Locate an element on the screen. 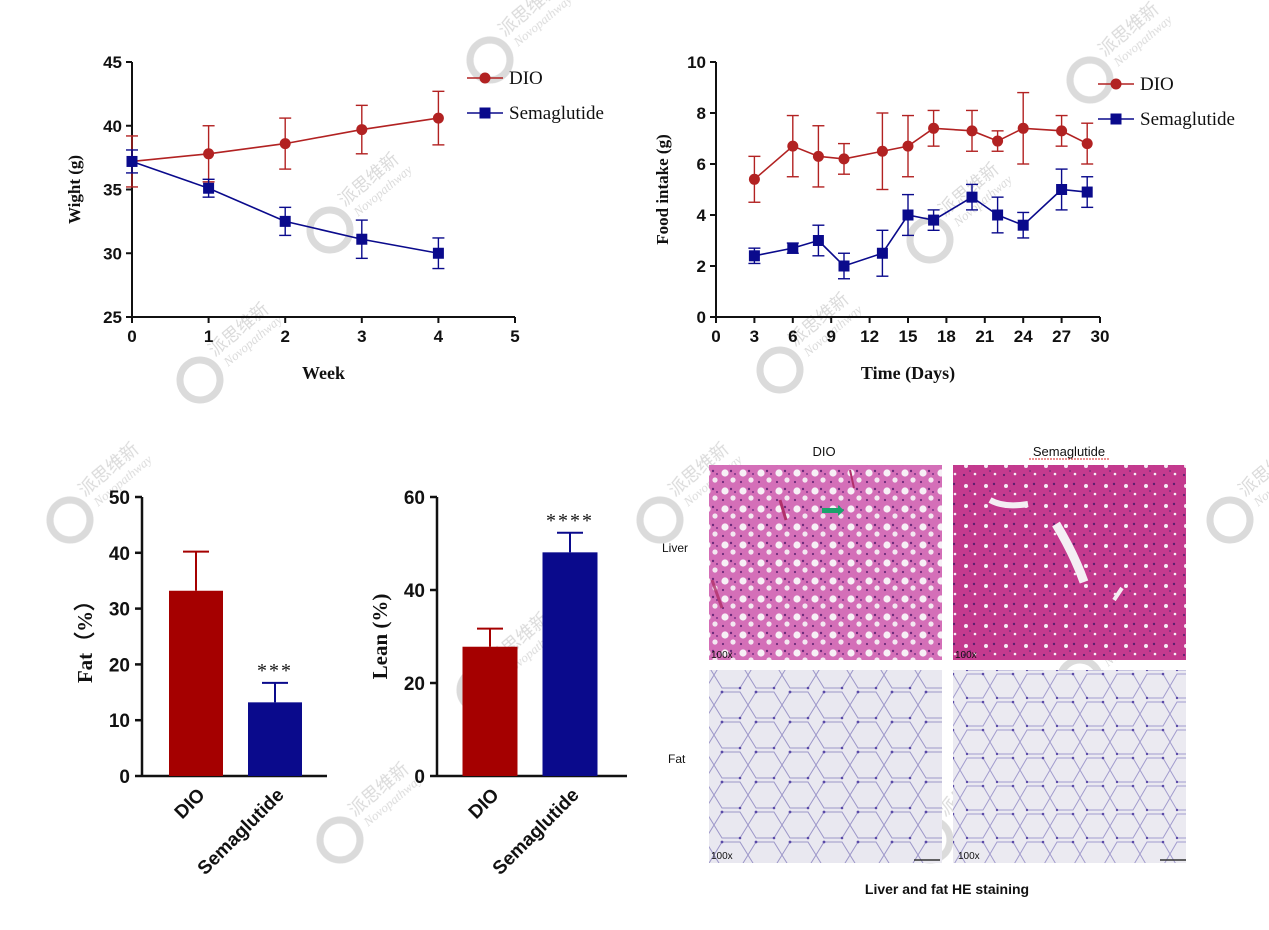 This screenshot has height=930, width=1269. legend-marker-dio is located at coordinates (1116, 84).